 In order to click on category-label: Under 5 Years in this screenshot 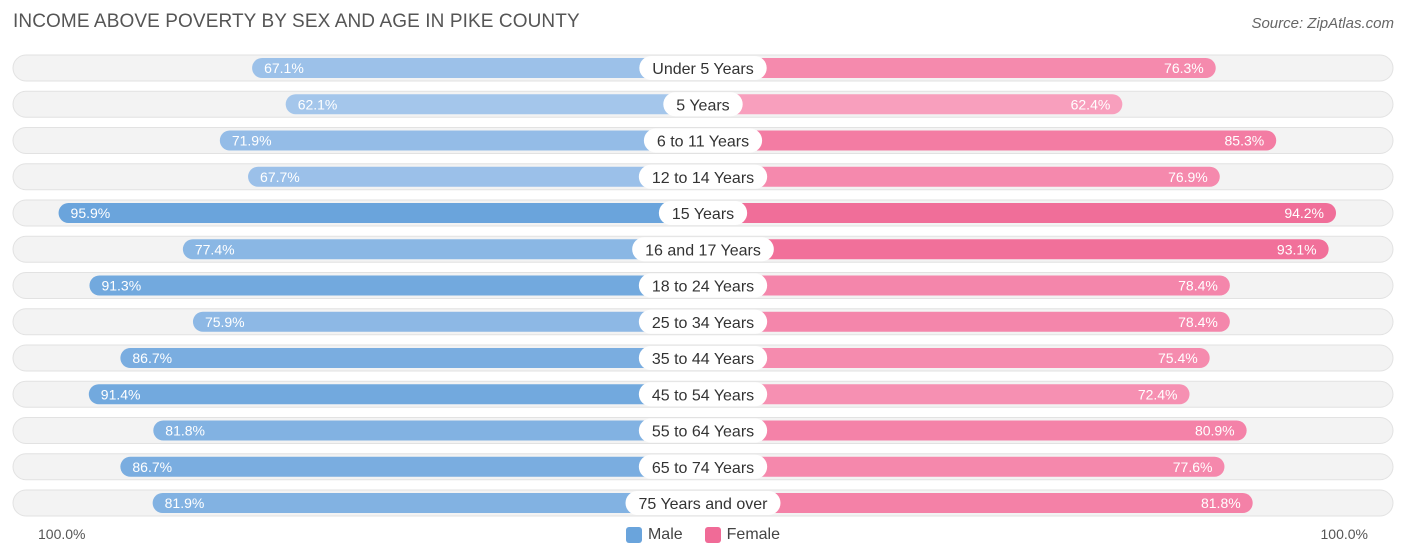, I will do `click(702, 69)`.